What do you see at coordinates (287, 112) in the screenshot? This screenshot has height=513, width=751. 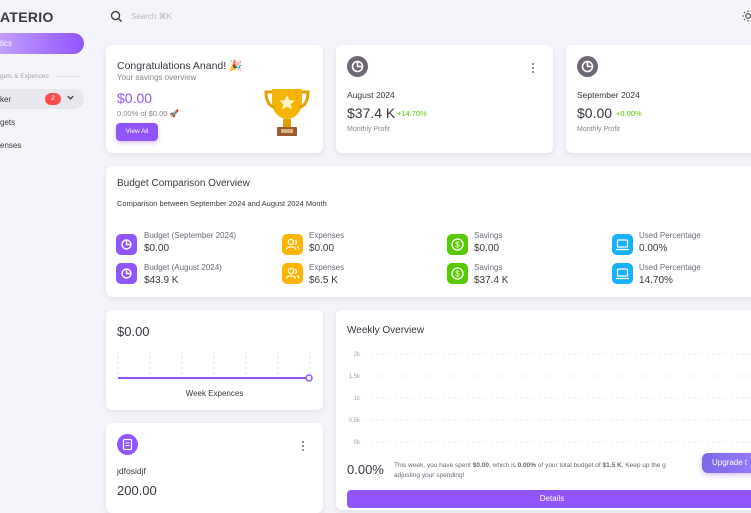 I see `trophy-icon` at bounding box center [287, 112].